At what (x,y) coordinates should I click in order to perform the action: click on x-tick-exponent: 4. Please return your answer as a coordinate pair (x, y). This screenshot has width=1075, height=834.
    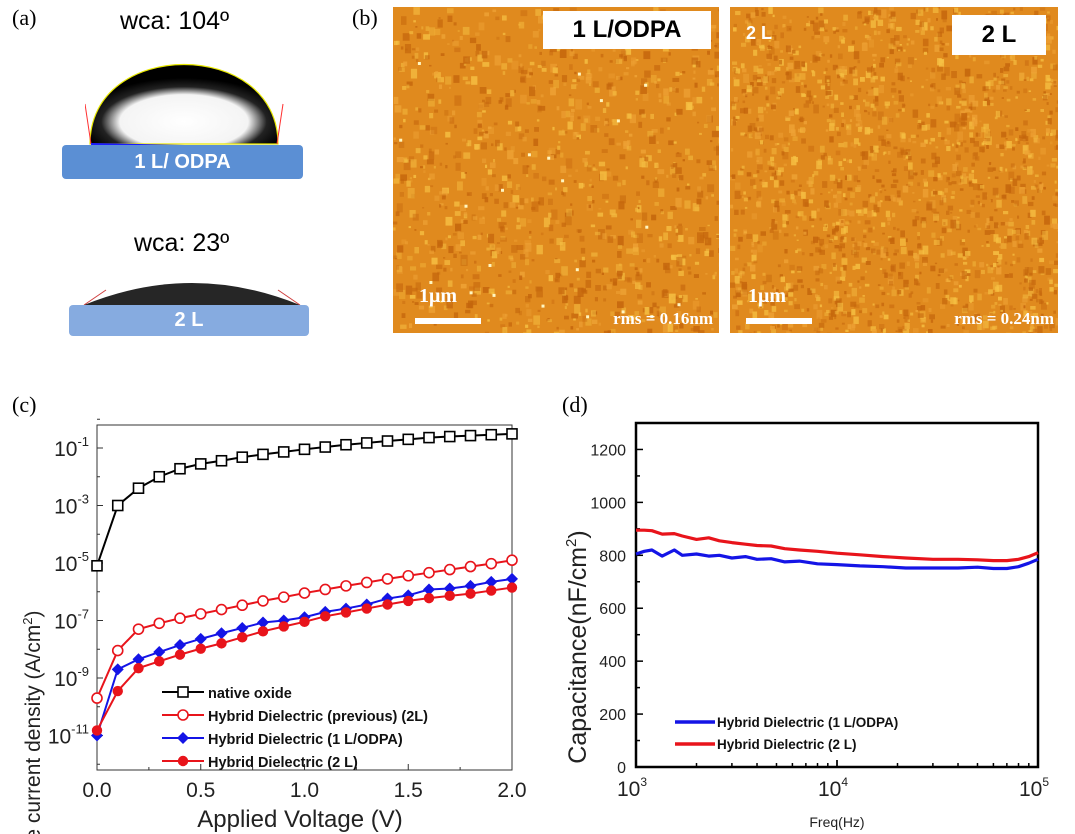
    Looking at the image, I should click on (844, 782).